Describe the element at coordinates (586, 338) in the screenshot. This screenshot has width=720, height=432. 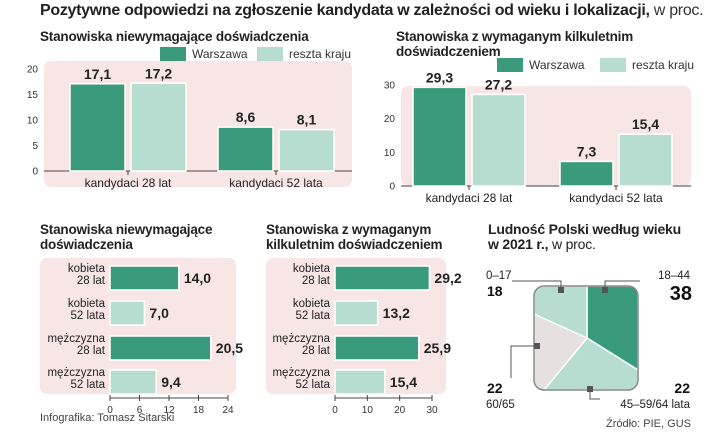
I see `chart5-border` at that location.